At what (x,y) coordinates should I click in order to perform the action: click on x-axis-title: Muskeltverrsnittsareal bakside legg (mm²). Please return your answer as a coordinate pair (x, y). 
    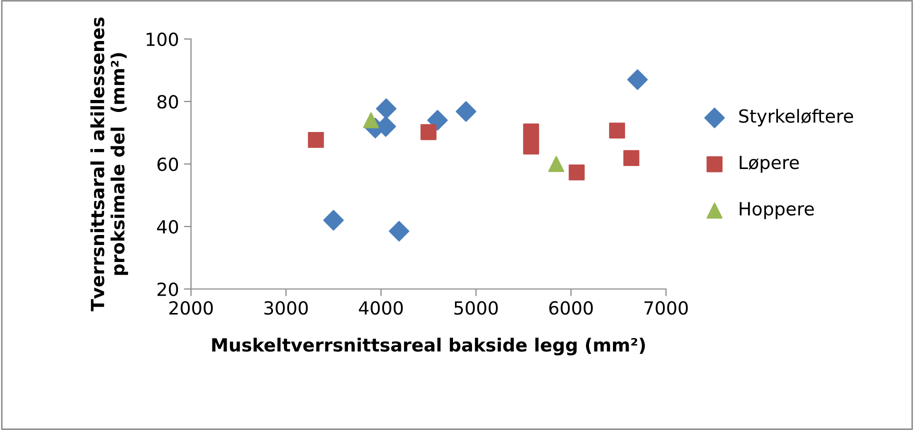
    Looking at the image, I should click on (428, 347).